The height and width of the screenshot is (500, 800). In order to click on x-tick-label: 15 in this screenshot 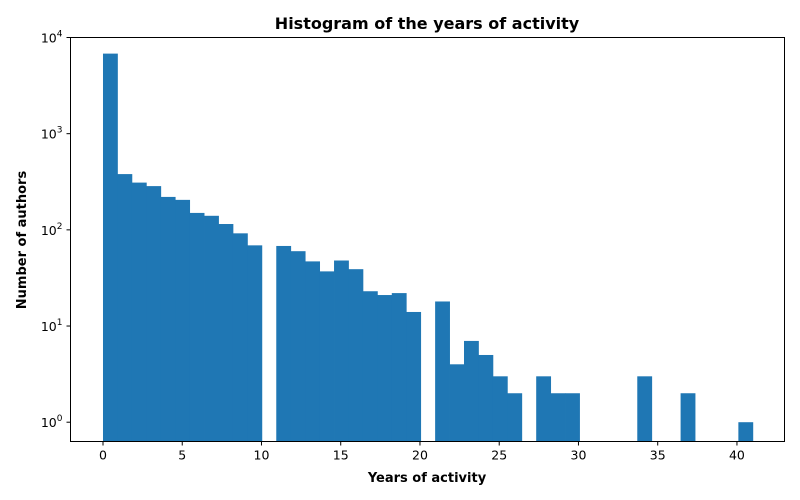, I will do `click(341, 455)`.